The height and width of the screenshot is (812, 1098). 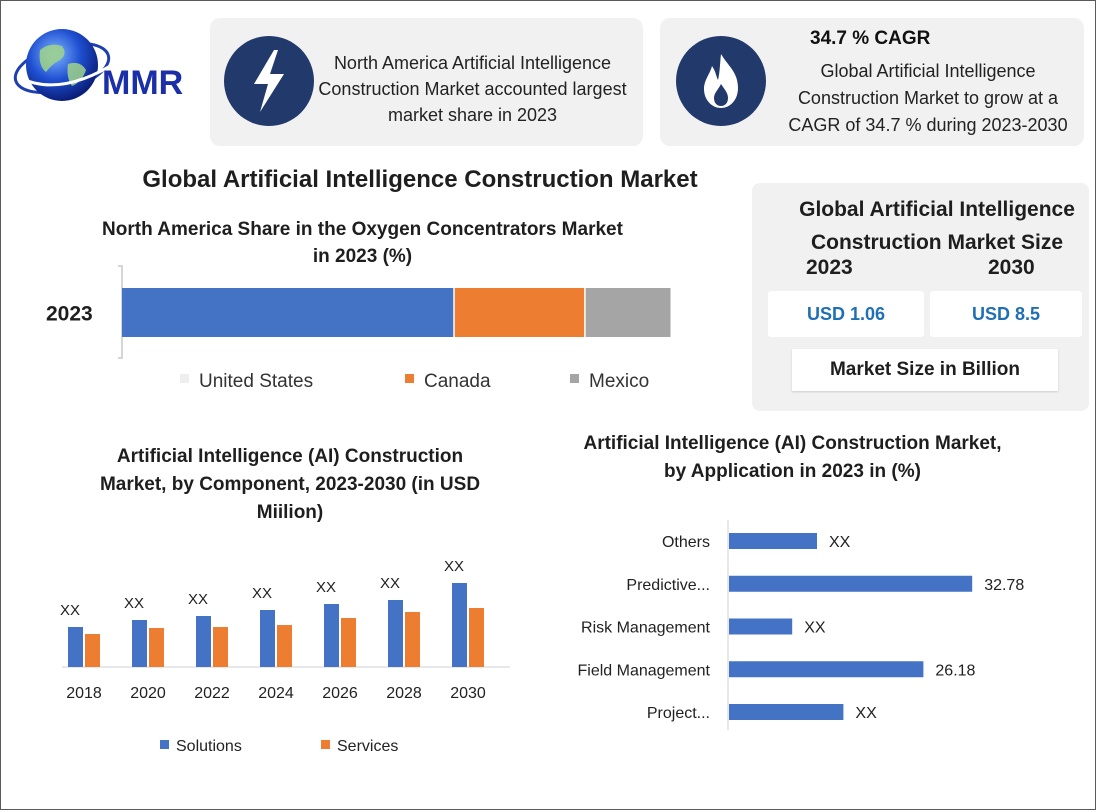 What do you see at coordinates (70, 610) in the screenshot?
I see `component-data-label-2018: XX` at bounding box center [70, 610].